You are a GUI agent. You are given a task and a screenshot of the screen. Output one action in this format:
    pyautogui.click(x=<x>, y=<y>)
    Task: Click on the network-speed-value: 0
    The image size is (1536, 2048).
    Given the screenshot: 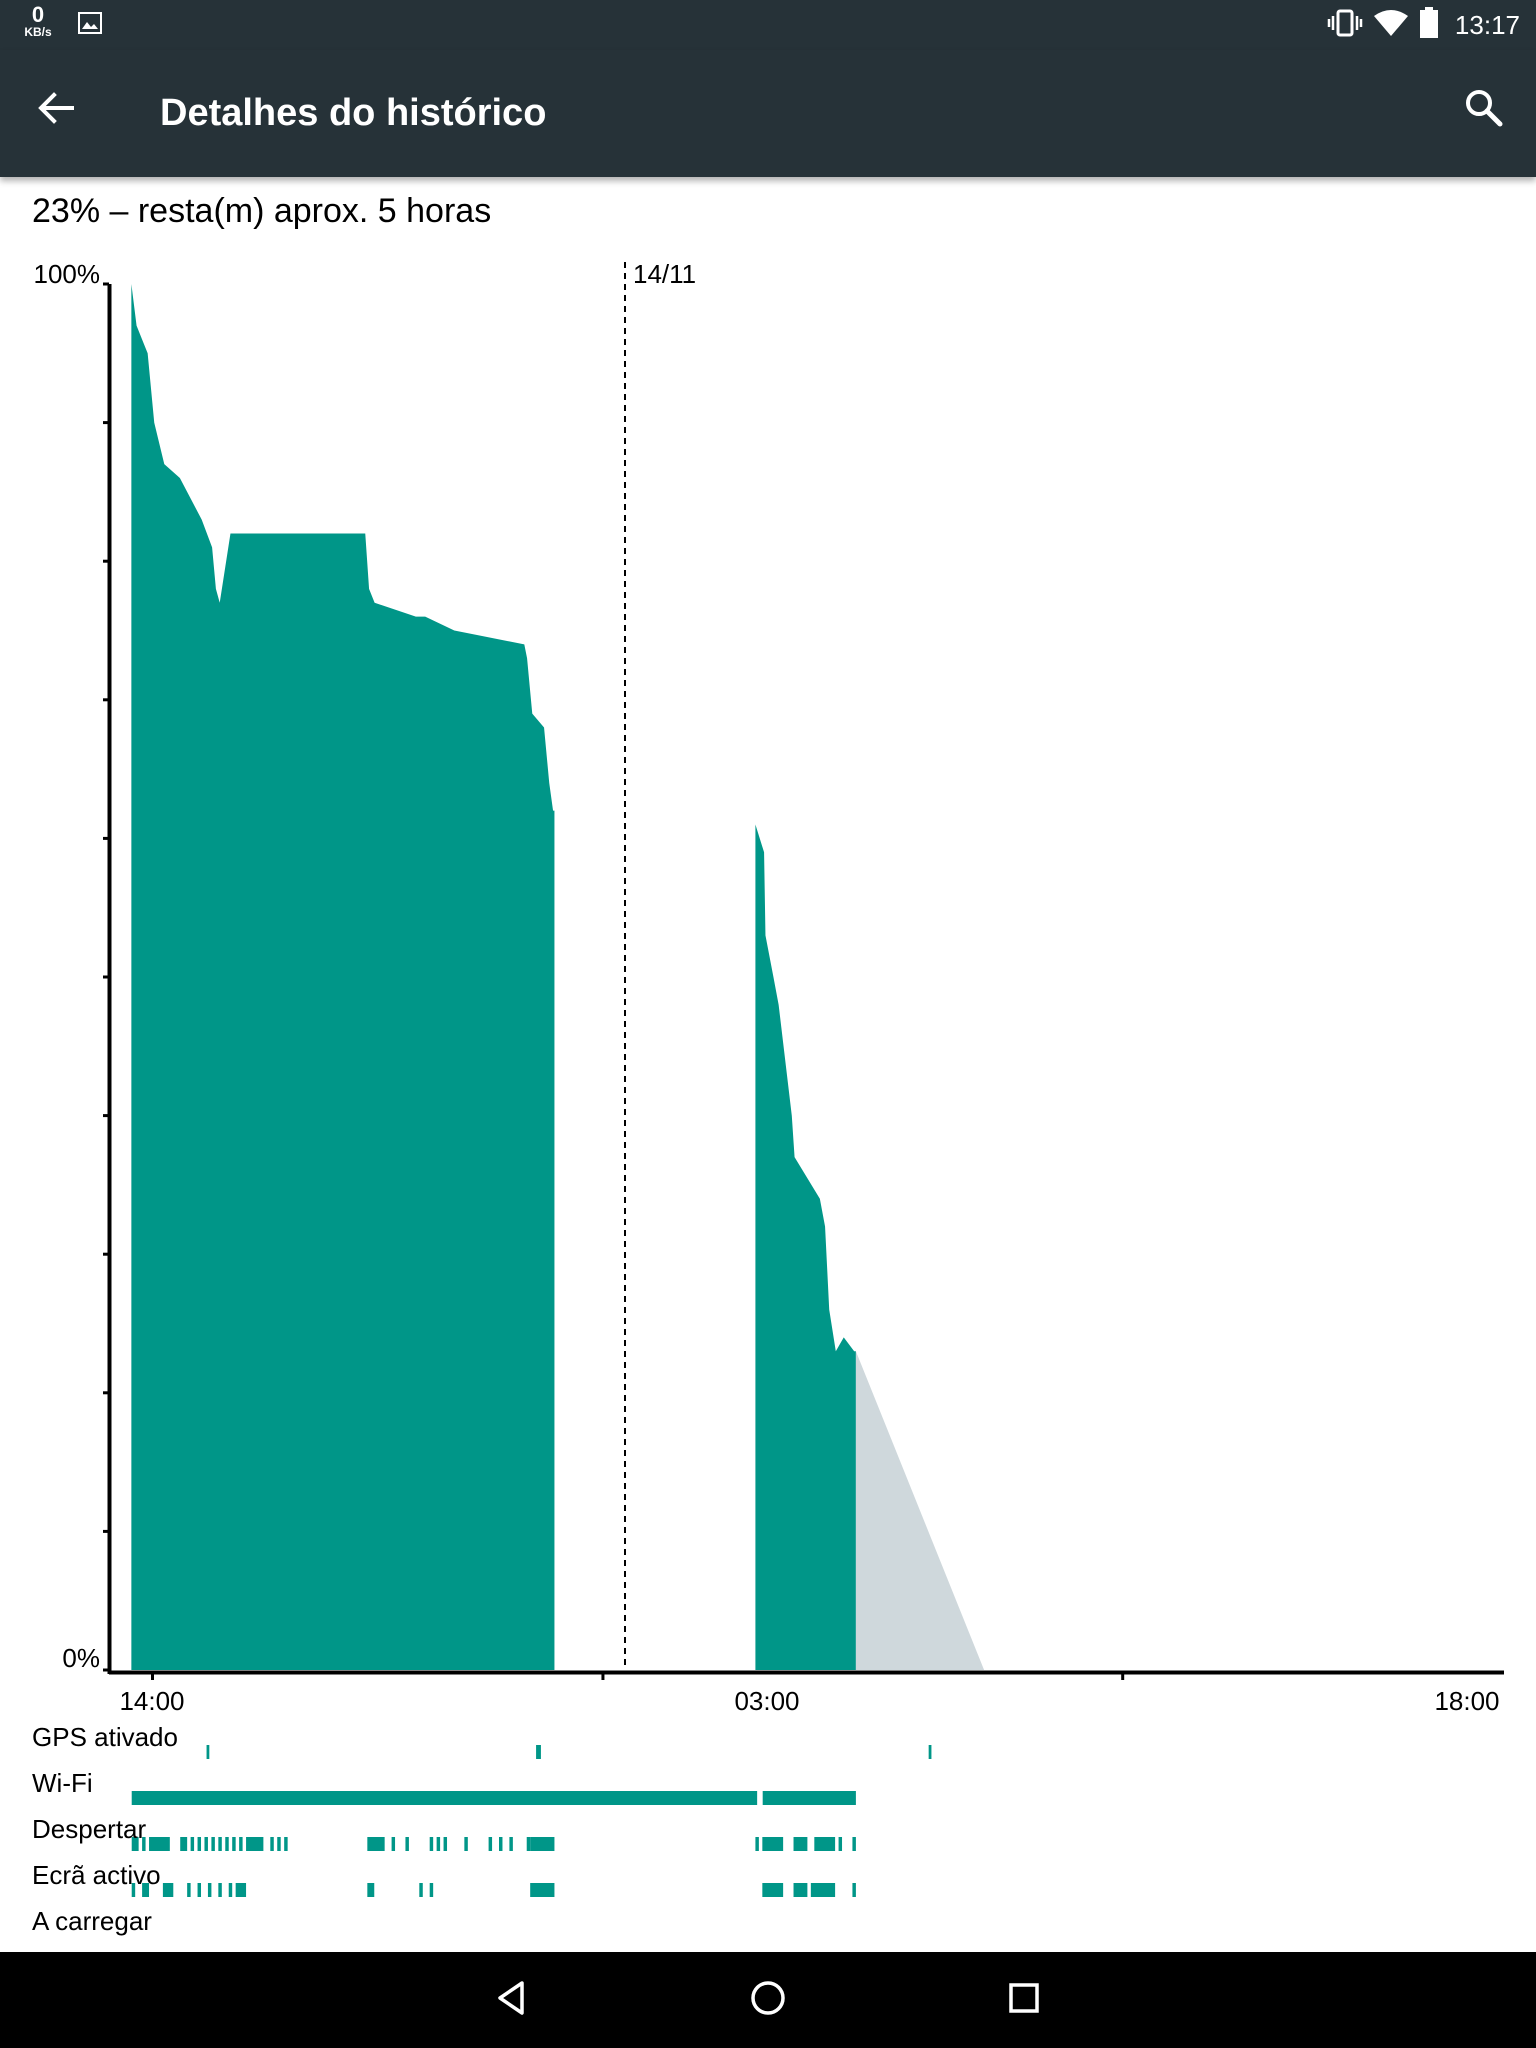 What is the action you would take?
    pyautogui.click(x=38, y=14)
    